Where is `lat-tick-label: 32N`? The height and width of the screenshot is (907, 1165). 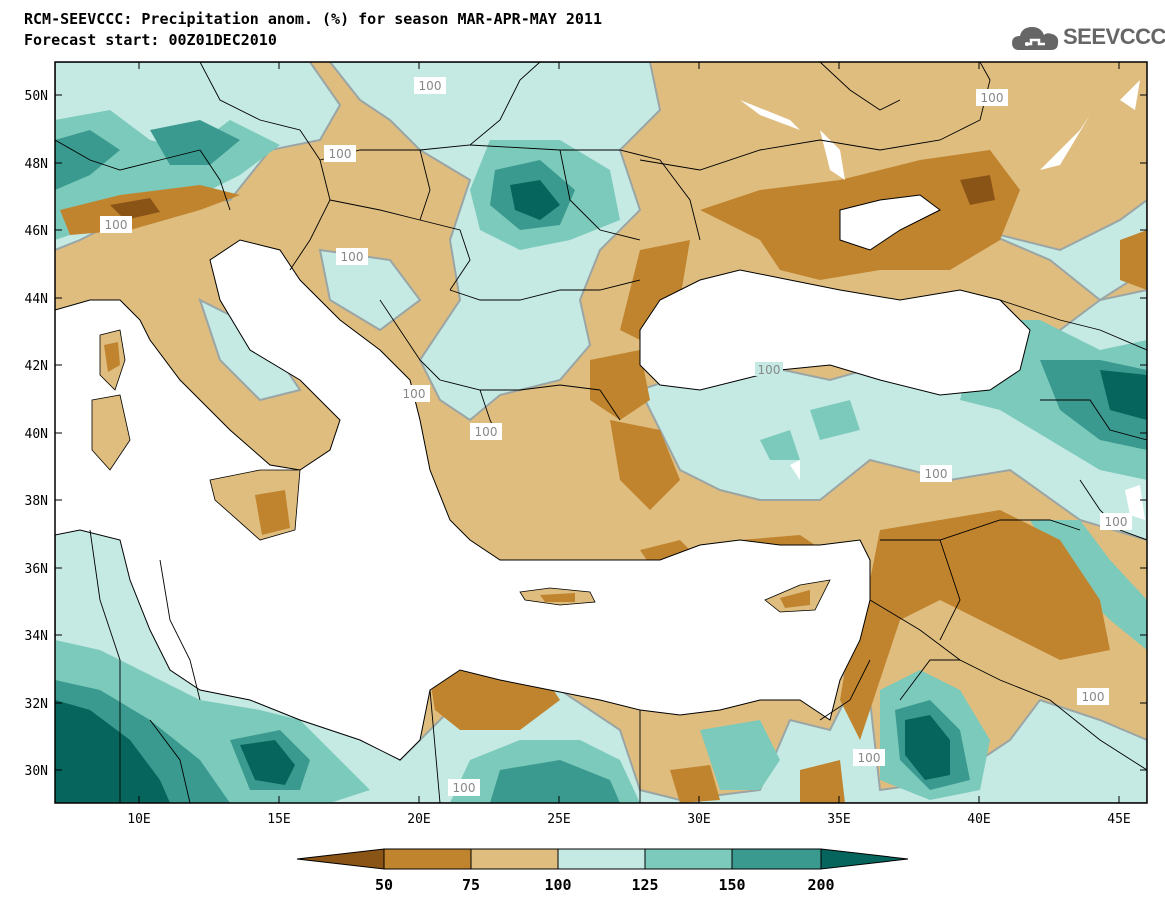
lat-tick-label: 32N is located at coordinates (36, 704).